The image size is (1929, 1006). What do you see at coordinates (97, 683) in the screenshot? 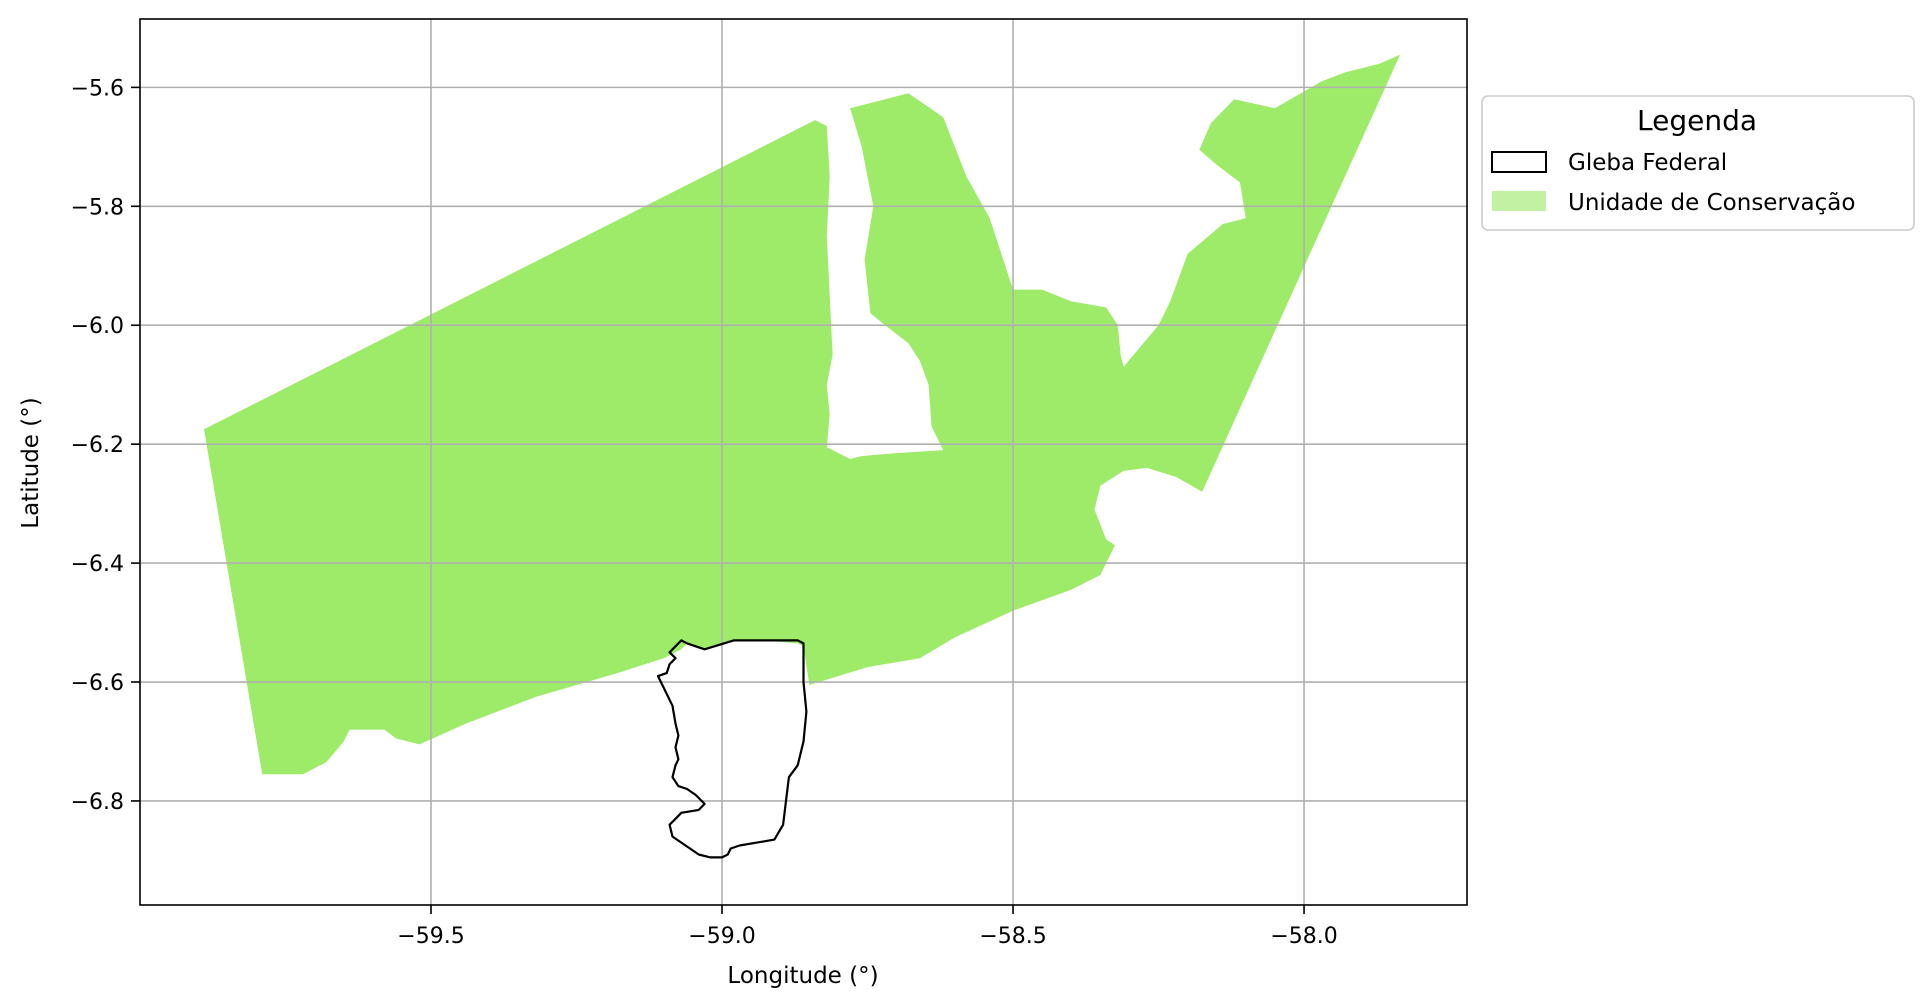
I see `y-tick-label: −6.6` at bounding box center [97, 683].